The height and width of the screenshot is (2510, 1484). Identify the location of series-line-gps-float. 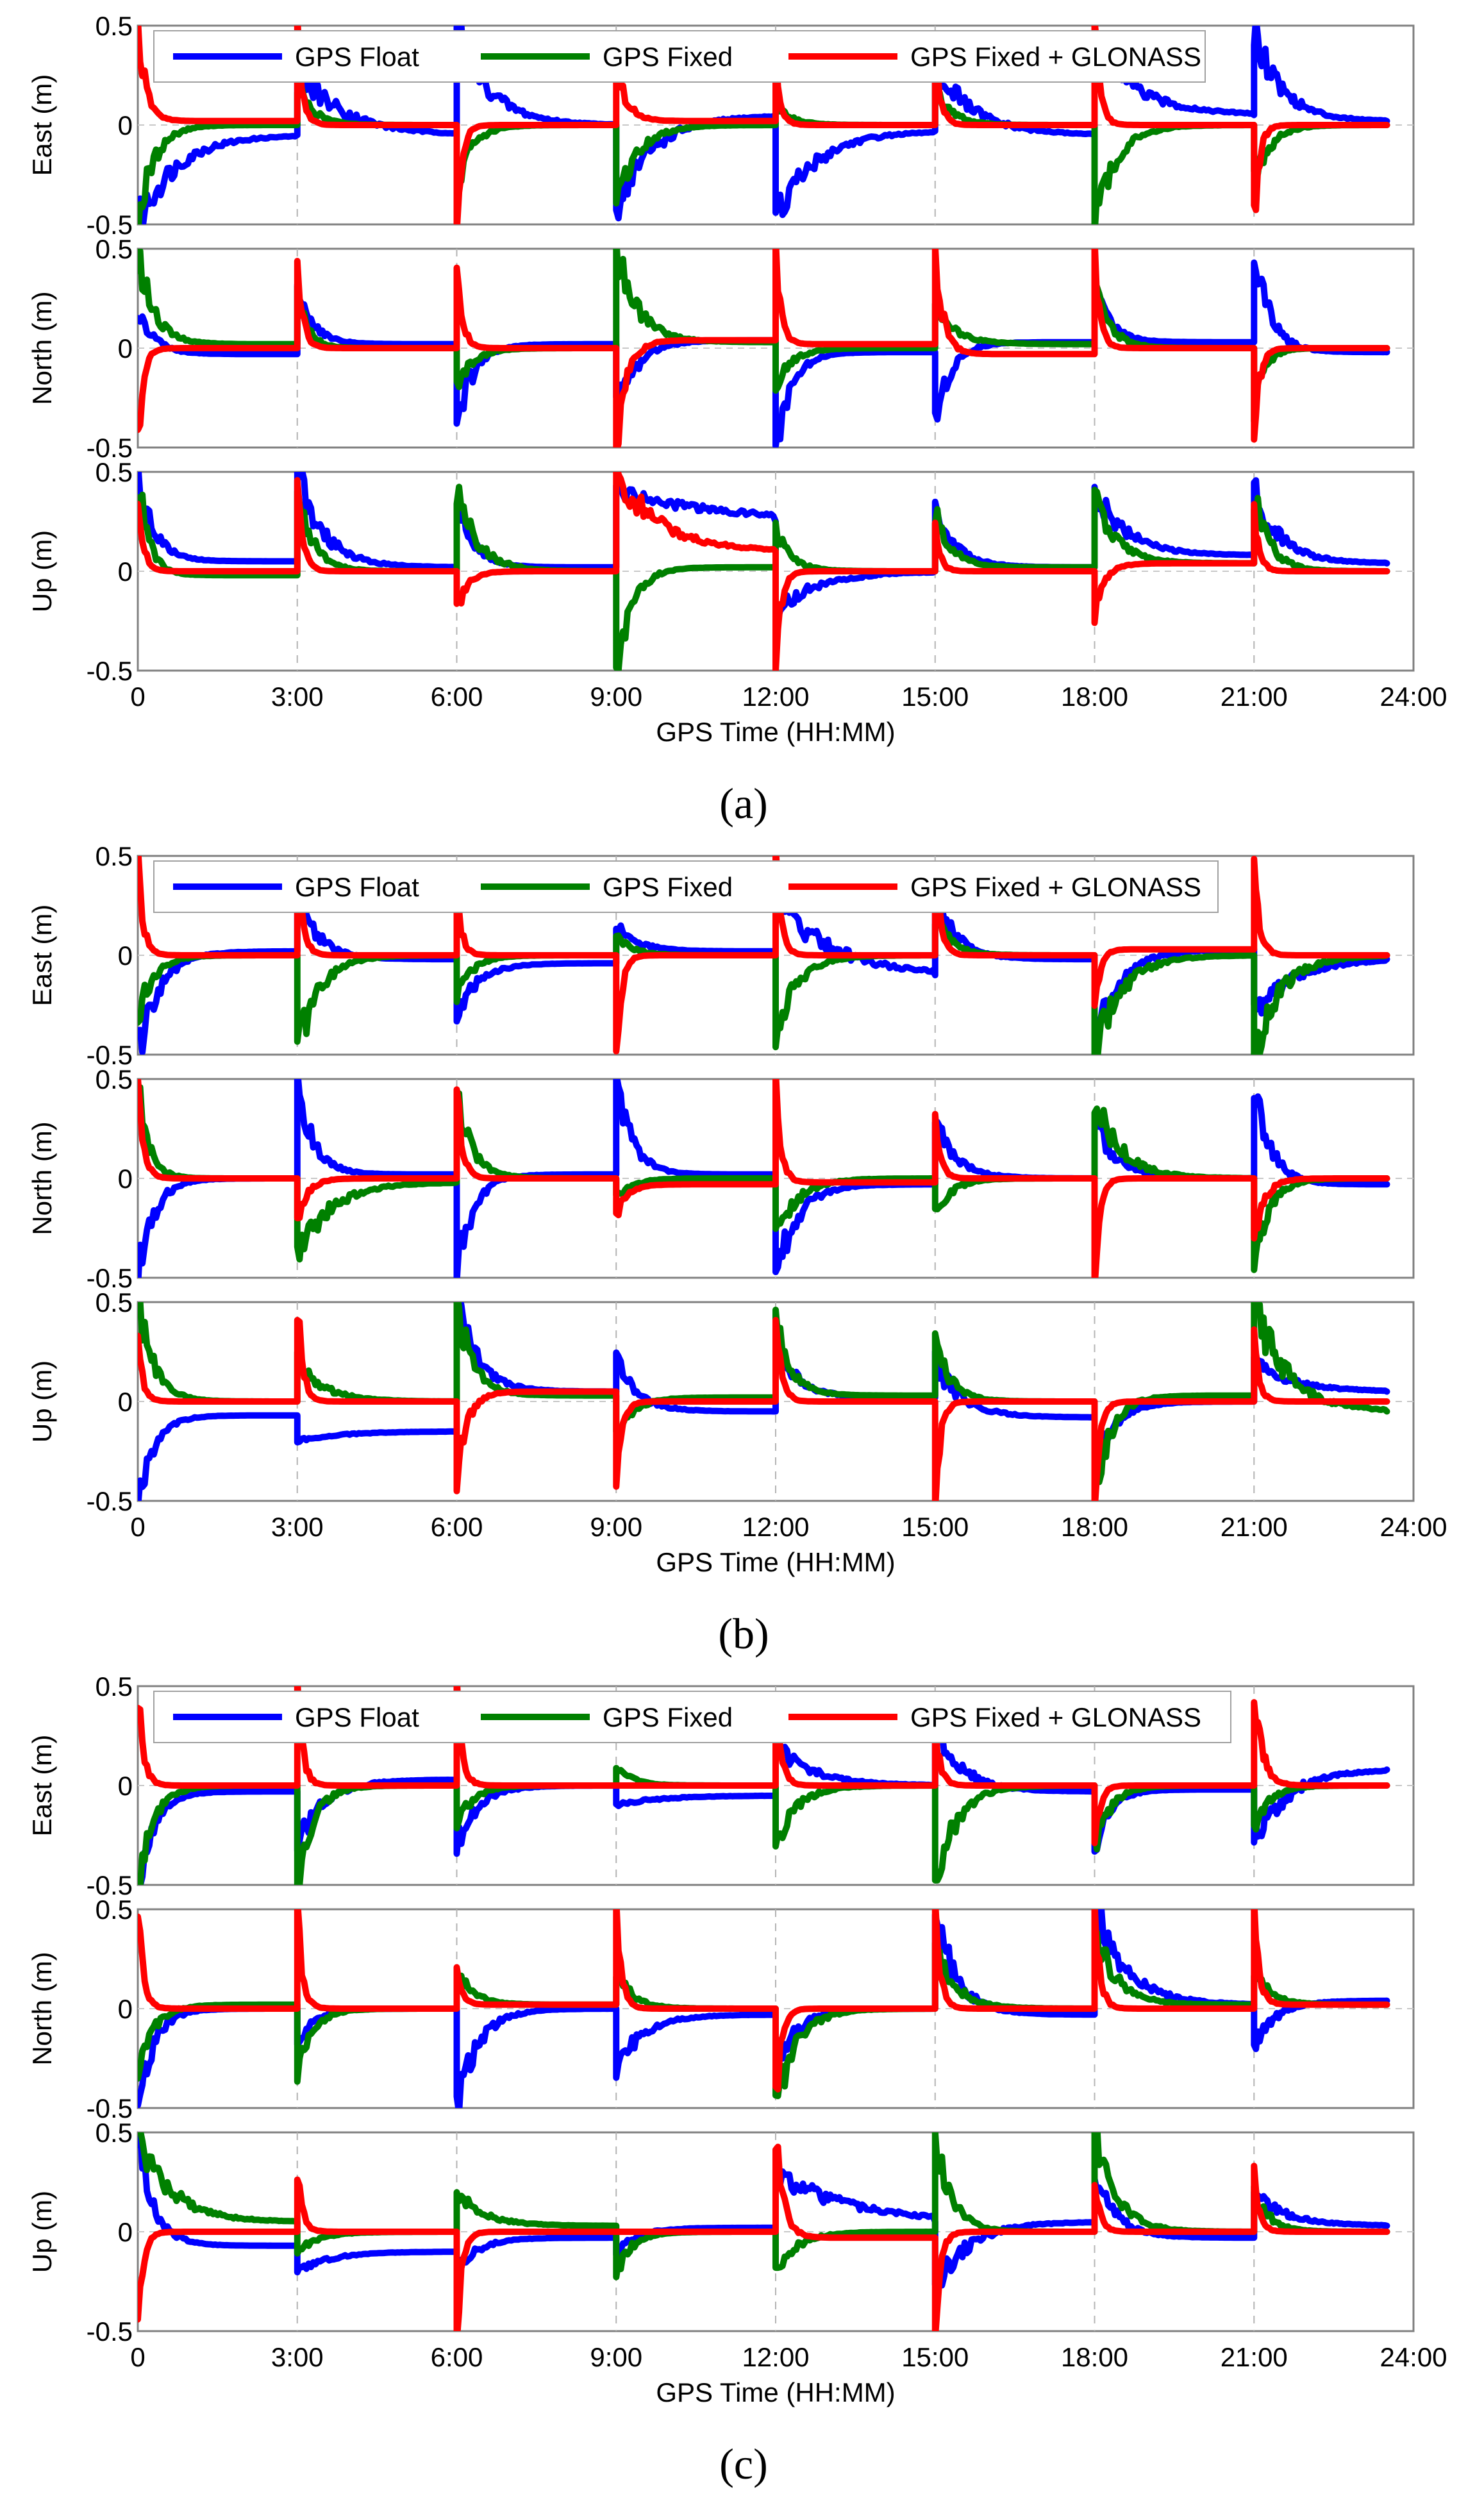
(764, 125).